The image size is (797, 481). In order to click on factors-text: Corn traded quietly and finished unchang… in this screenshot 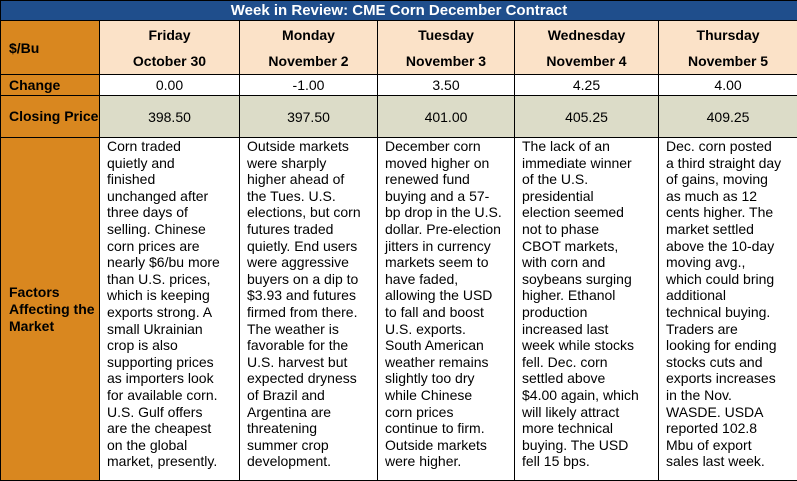, I will do `click(169, 309)`.